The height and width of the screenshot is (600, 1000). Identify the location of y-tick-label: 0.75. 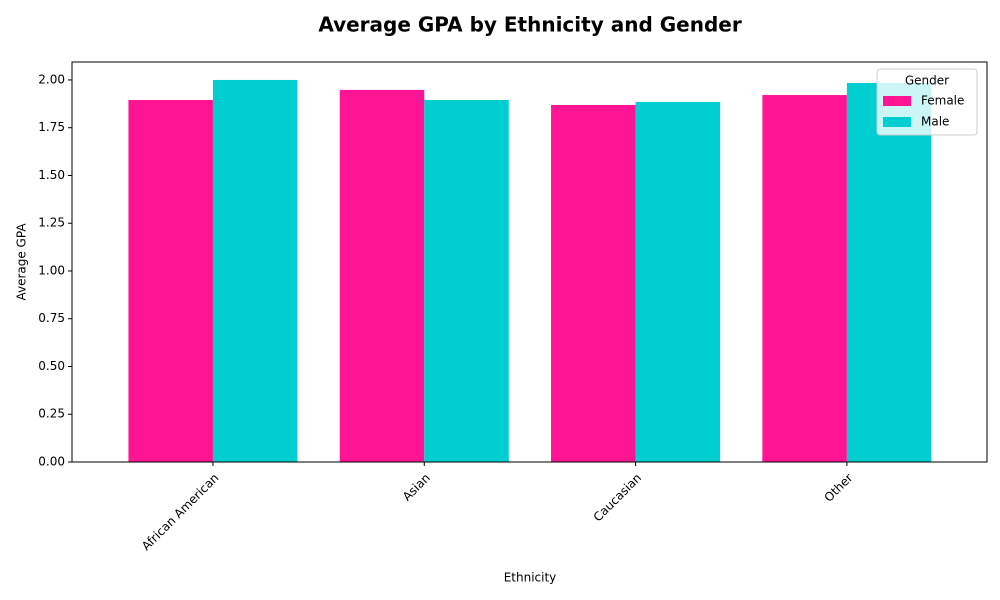
(51, 318).